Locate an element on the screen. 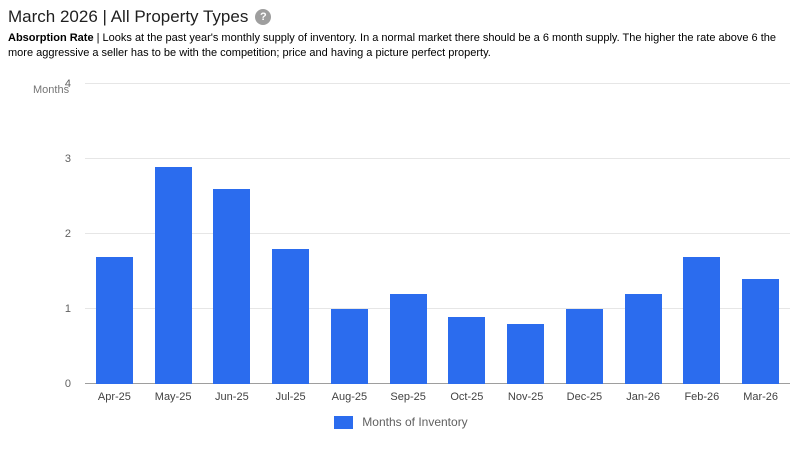  page-header: March 2026 | All Property Types ? is located at coordinates (401, 13).